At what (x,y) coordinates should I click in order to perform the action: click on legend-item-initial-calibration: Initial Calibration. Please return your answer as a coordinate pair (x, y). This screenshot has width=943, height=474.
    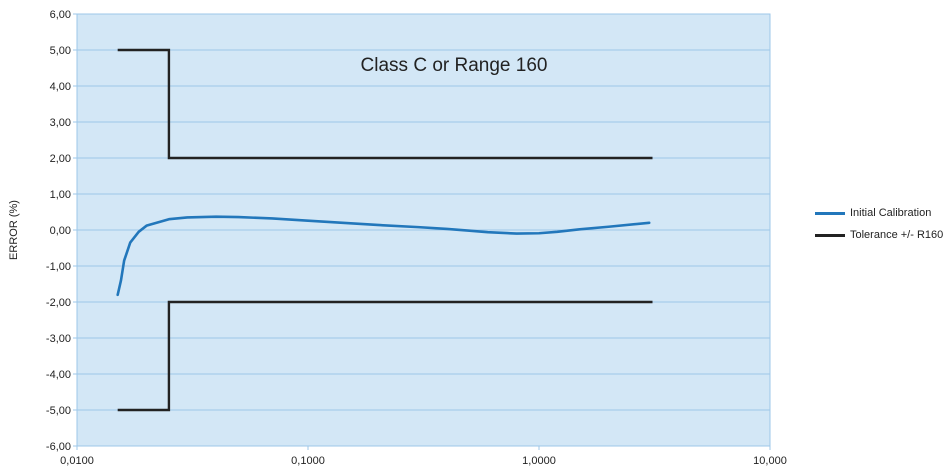
    Looking at the image, I should click on (879, 213).